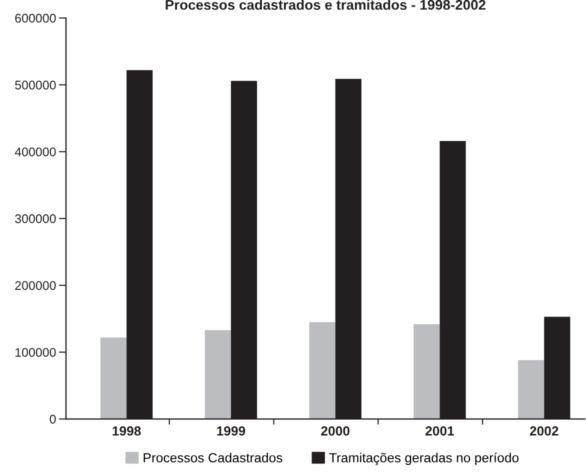 The image size is (586, 473). I want to click on legend-label: Processos Cadastrados, so click(213, 457).